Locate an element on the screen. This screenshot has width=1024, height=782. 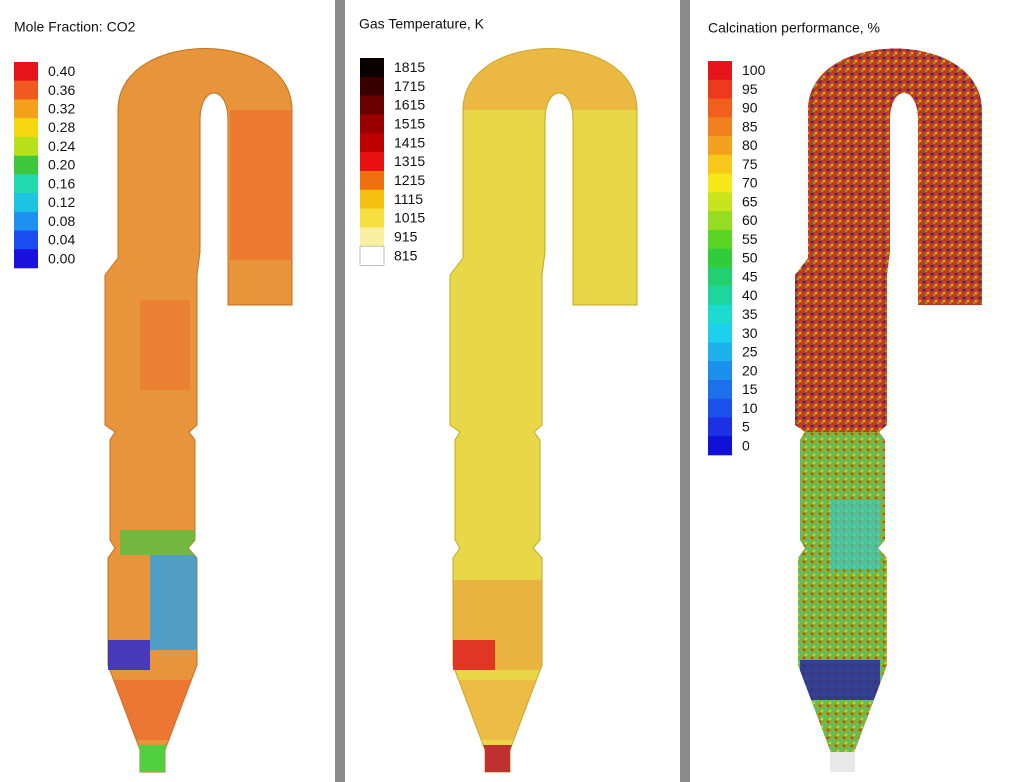
legend-label: 0.24 is located at coordinates (61, 146).